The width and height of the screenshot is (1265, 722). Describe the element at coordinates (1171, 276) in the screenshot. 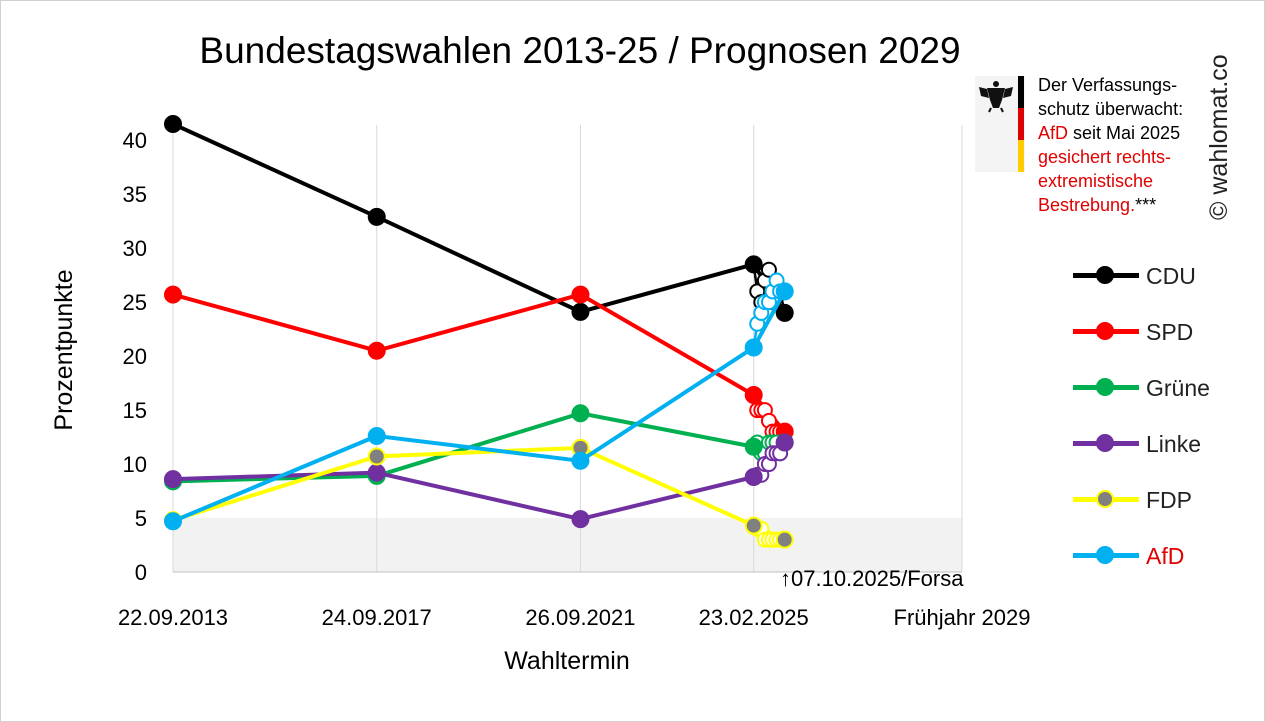

I see `legend-label: CDU` at that location.